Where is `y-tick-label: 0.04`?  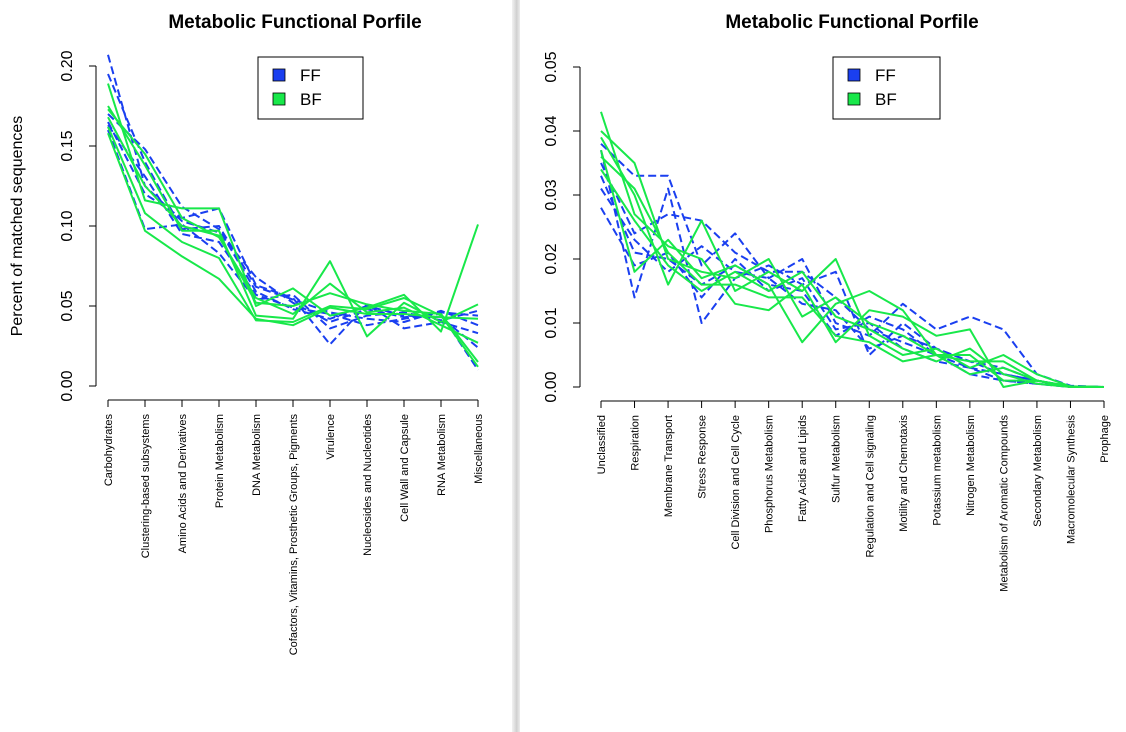 y-tick-label: 0.04 is located at coordinates (551, 130).